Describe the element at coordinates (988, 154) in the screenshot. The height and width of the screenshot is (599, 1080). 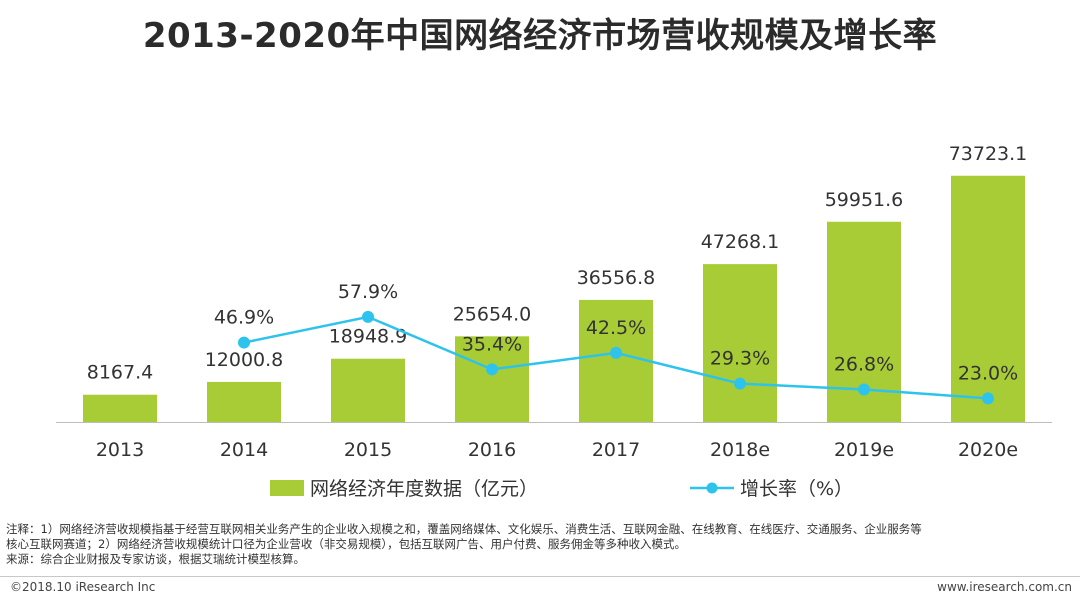
I see `bar-value-label: 73723.1` at that location.